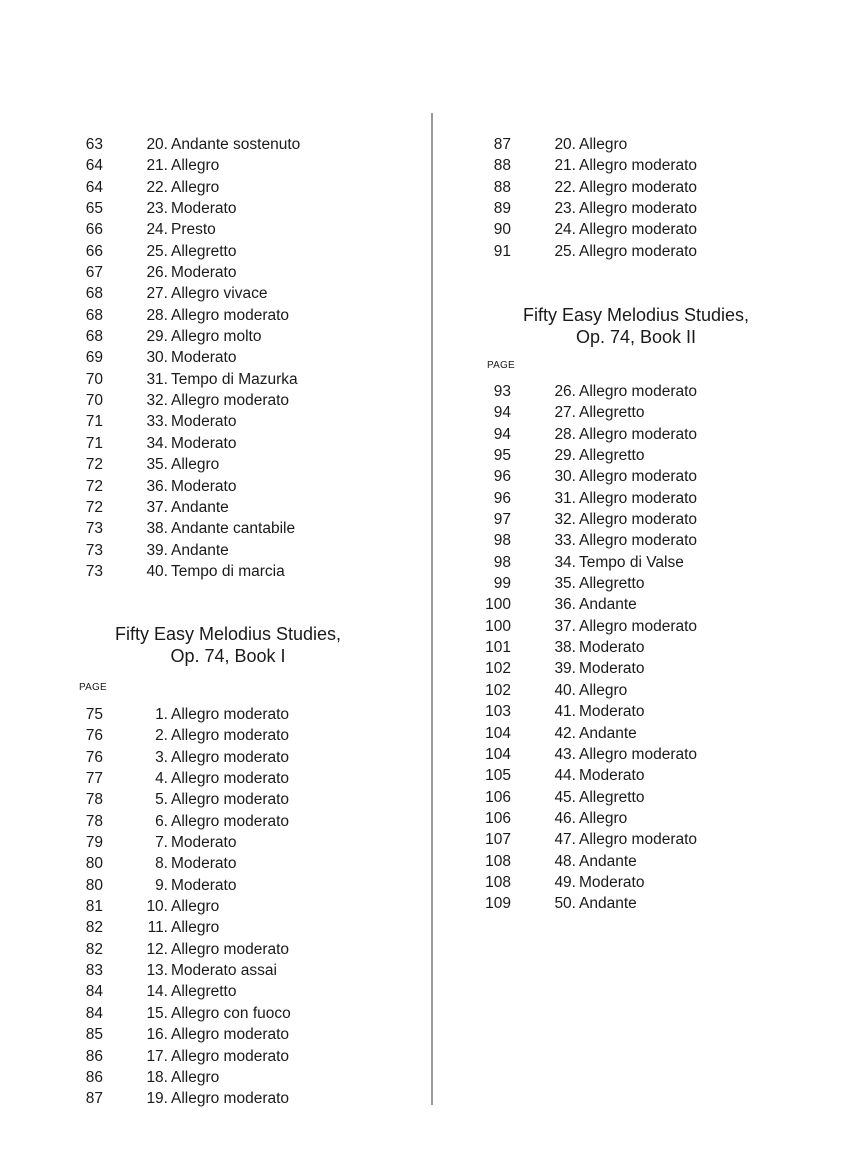  What do you see at coordinates (157, 230) in the screenshot?
I see `study-number: 24.` at bounding box center [157, 230].